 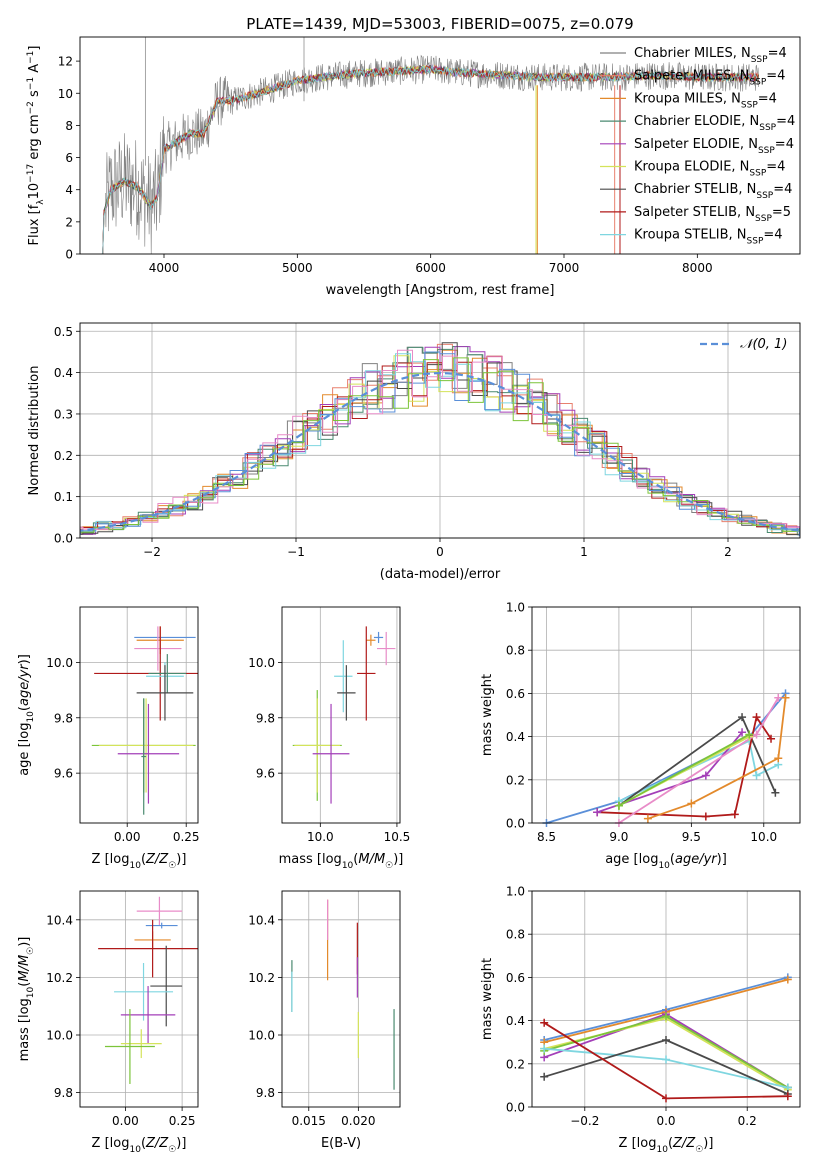 What do you see at coordinates (34, 70) in the screenshot?
I see `label-part: A` at bounding box center [34, 70].